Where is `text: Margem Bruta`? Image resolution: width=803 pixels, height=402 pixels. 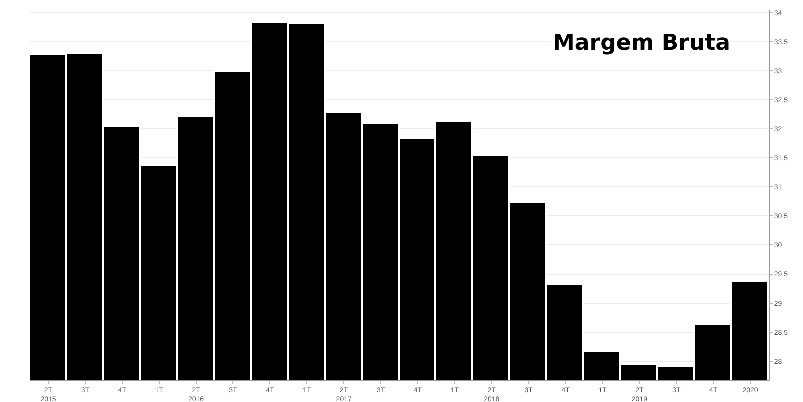 text: Margem Bruta is located at coordinates (641, 43).